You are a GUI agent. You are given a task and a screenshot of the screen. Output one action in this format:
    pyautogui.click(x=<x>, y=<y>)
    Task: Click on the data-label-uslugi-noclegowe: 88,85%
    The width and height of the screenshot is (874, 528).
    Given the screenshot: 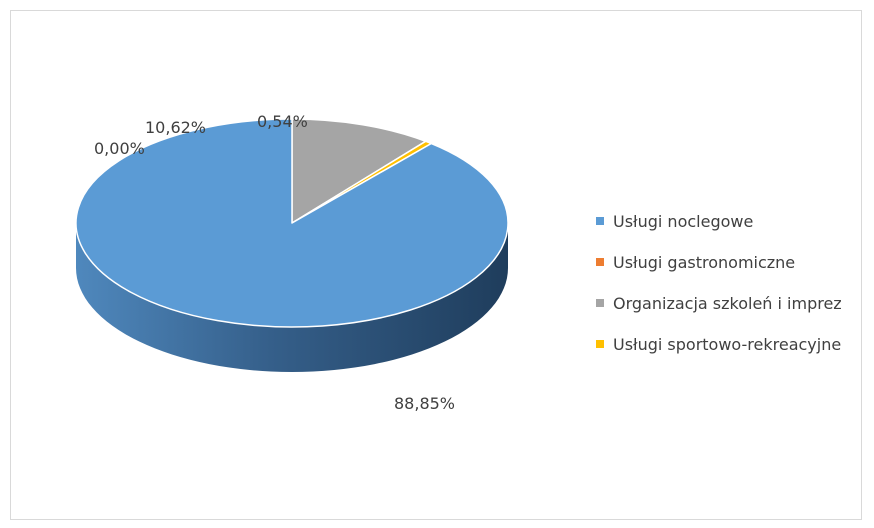 What is the action you would take?
    pyautogui.click(x=424, y=403)
    